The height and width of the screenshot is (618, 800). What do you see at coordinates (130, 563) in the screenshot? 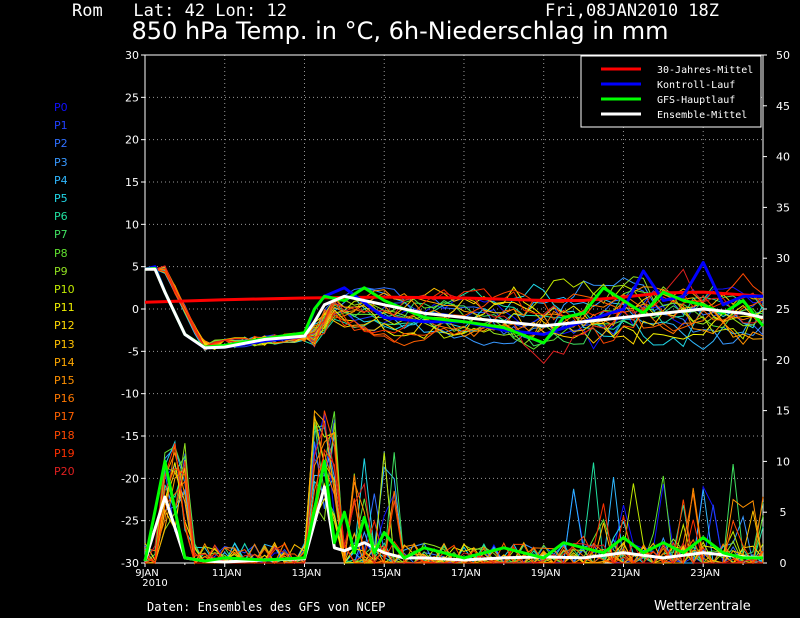
I see `left-tick-label: -30` at bounding box center [130, 563].